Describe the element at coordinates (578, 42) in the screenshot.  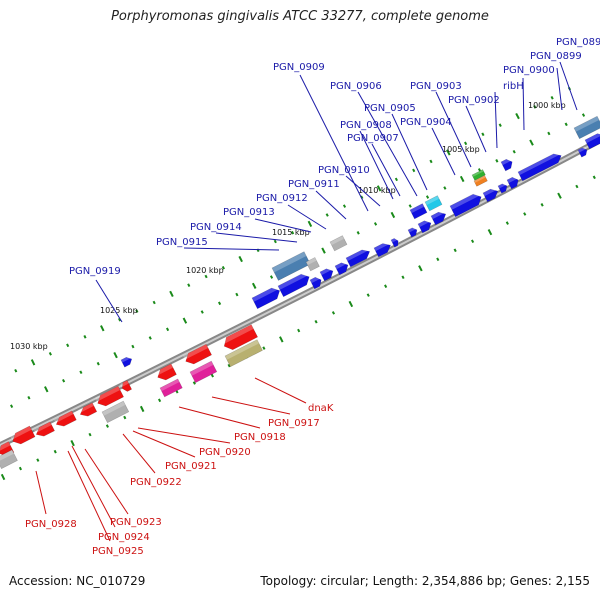
I see `gene-label: PGN_0898` at that location.